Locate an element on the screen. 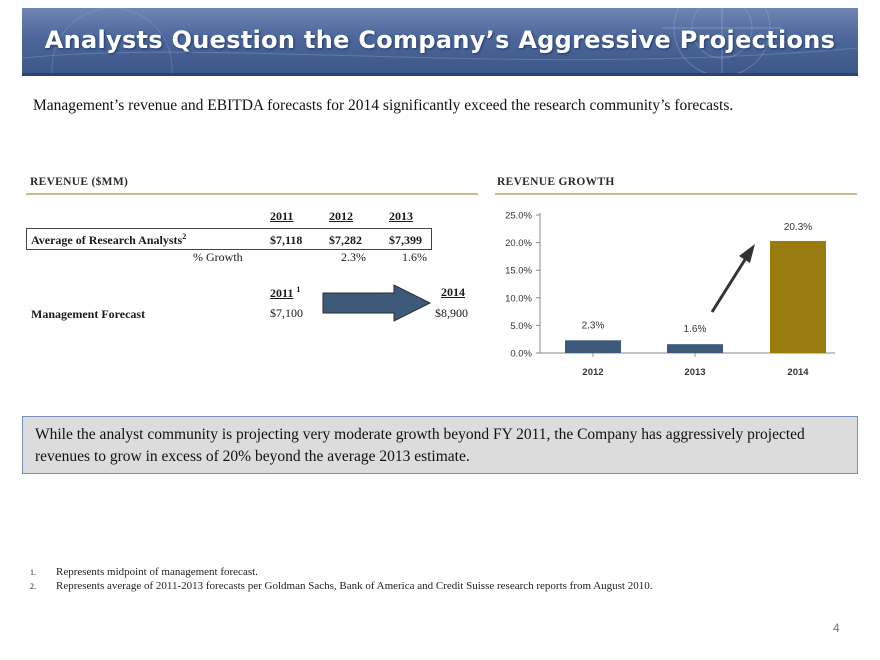 Image resolution: width=880 pixels, height=660 pixels. growth-value-2012: 2.3% is located at coordinates (353, 257).